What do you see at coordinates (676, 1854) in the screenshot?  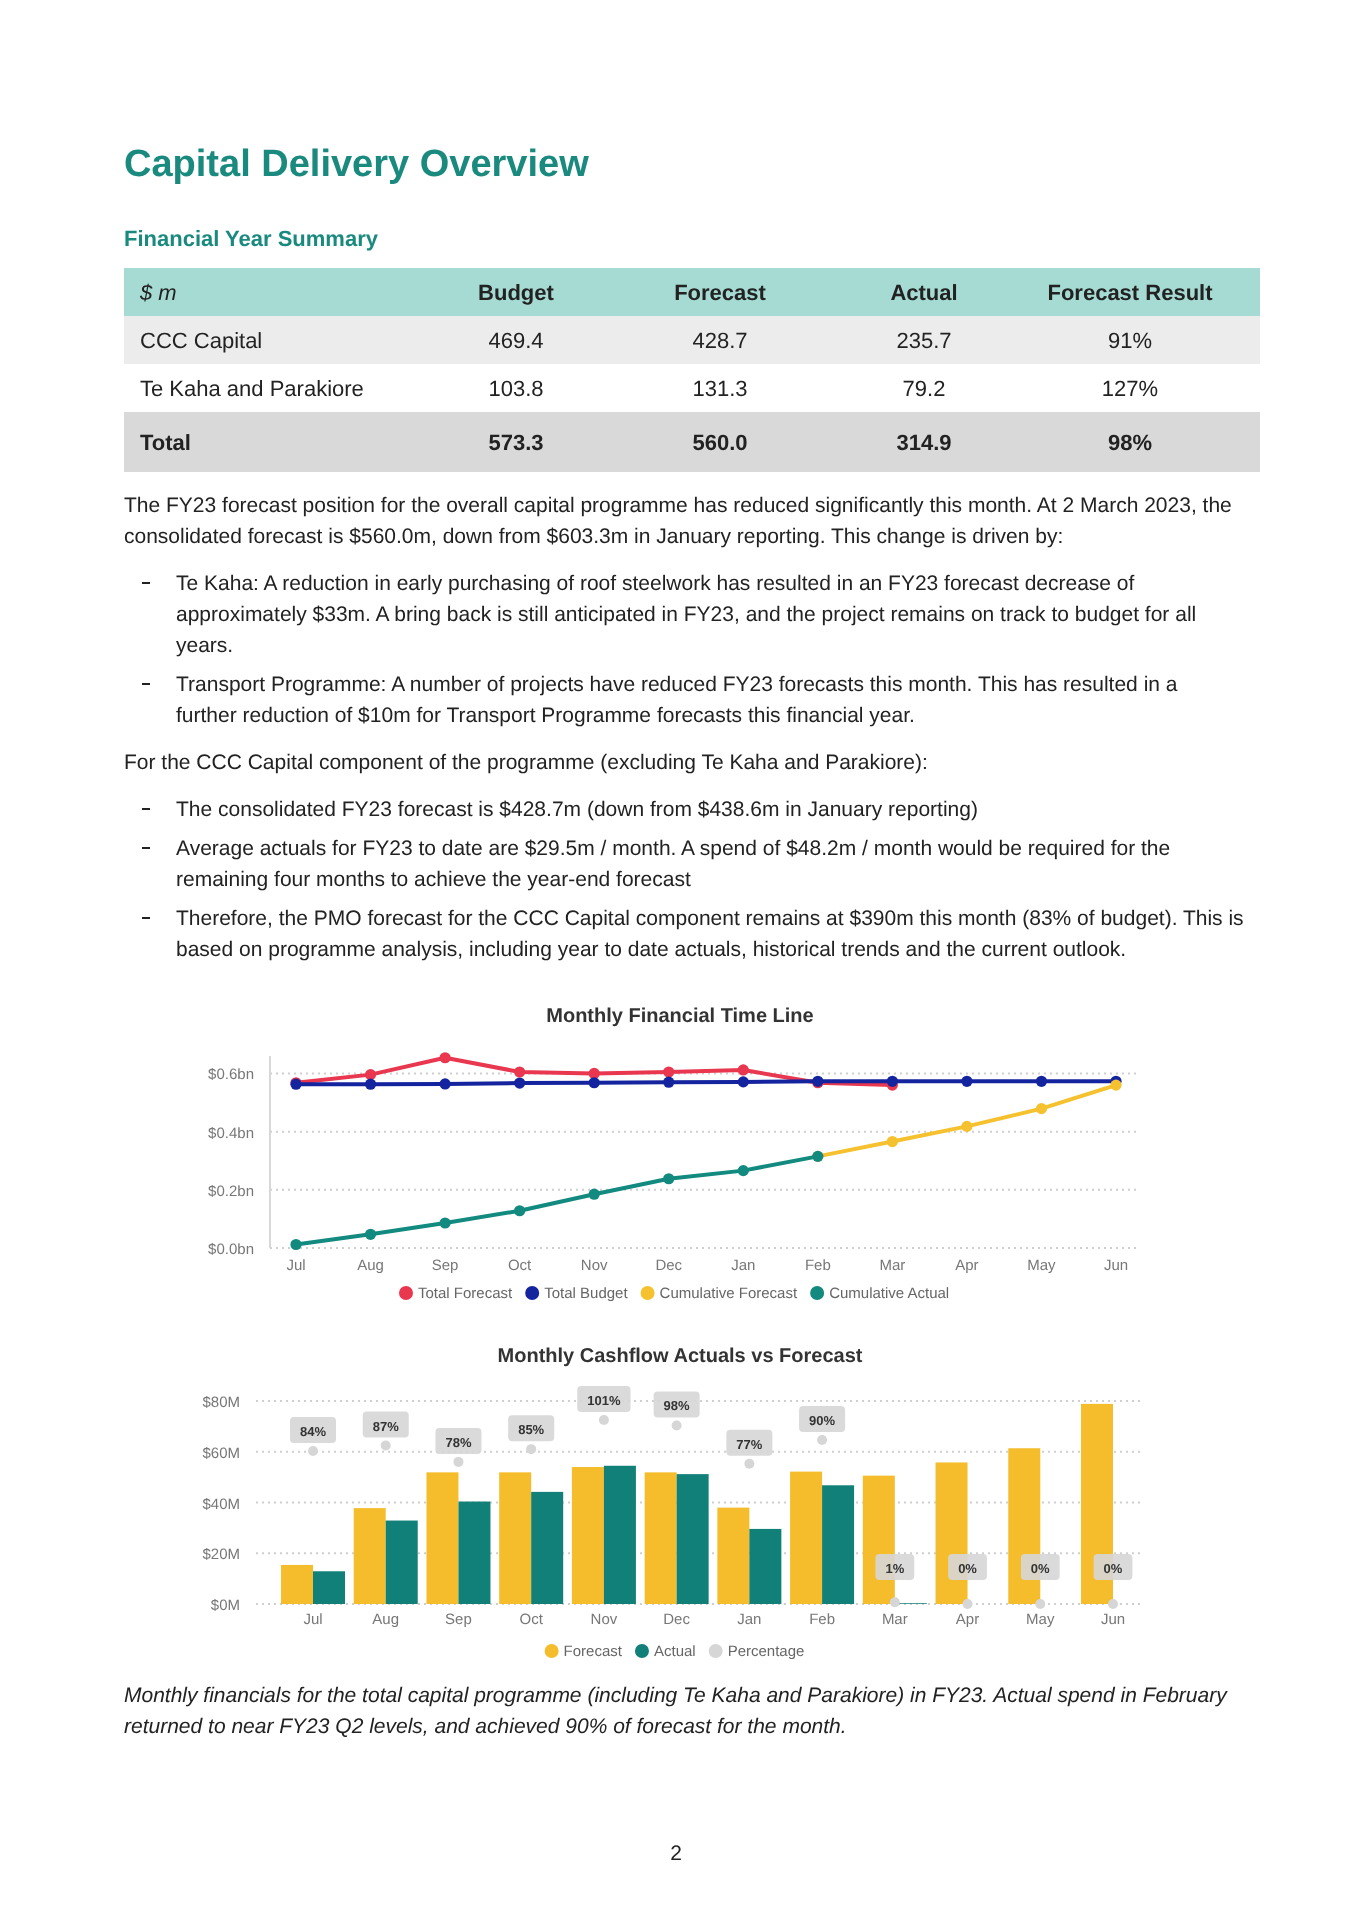 I see `text: 2` at bounding box center [676, 1854].